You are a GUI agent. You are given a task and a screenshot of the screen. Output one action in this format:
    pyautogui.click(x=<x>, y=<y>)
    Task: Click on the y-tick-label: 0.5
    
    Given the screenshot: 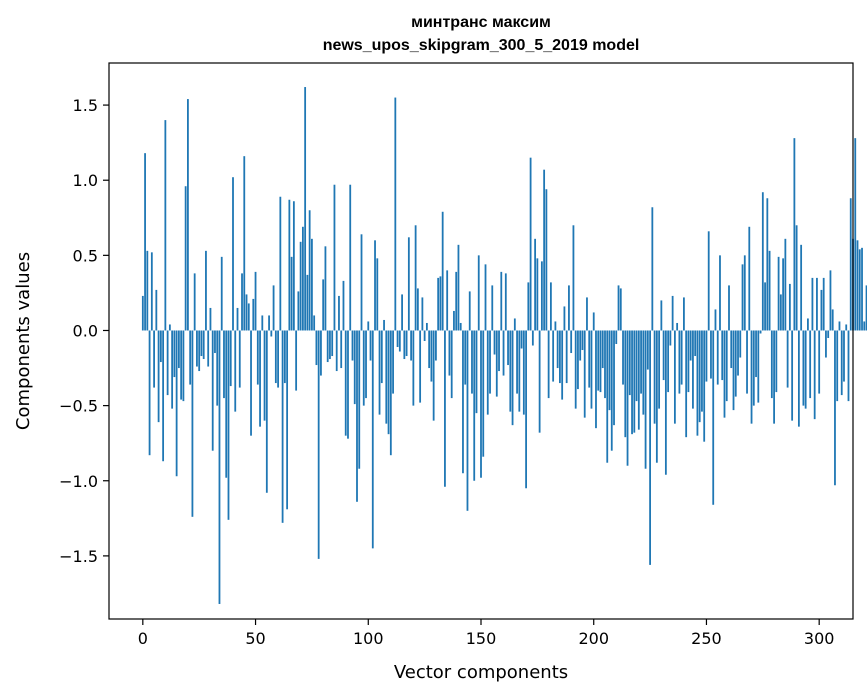 What is the action you would take?
    pyautogui.click(x=85, y=255)
    